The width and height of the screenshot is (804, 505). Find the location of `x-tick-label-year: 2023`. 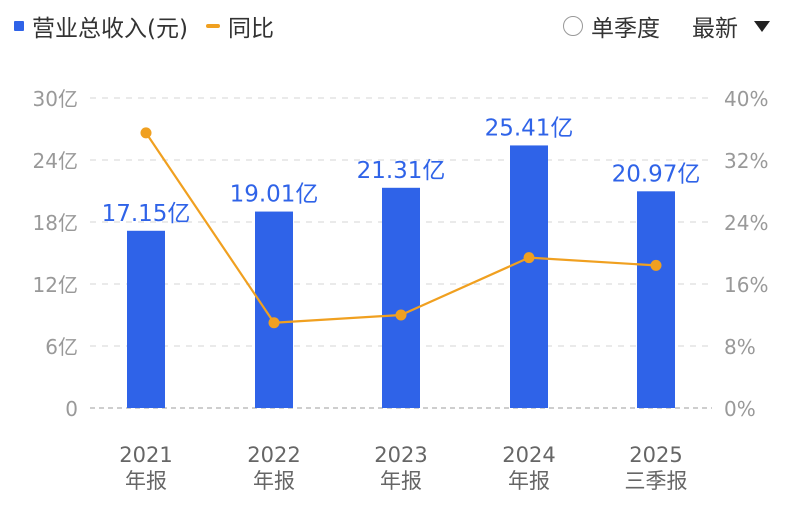

x-tick-label-year: 2023 is located at coordinates (400, 455).